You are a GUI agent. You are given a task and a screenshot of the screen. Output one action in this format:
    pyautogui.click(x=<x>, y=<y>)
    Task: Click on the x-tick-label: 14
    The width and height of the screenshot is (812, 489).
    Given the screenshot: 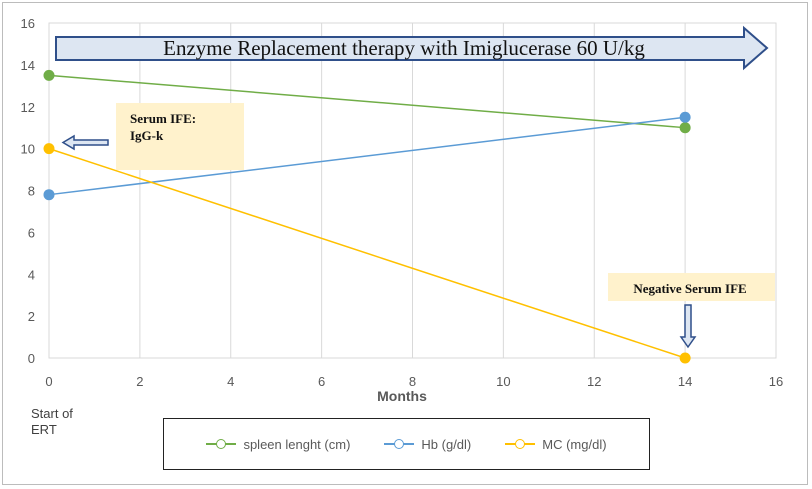 What is the action you would take?
    pyautogui.click(x=685, y=381)
    